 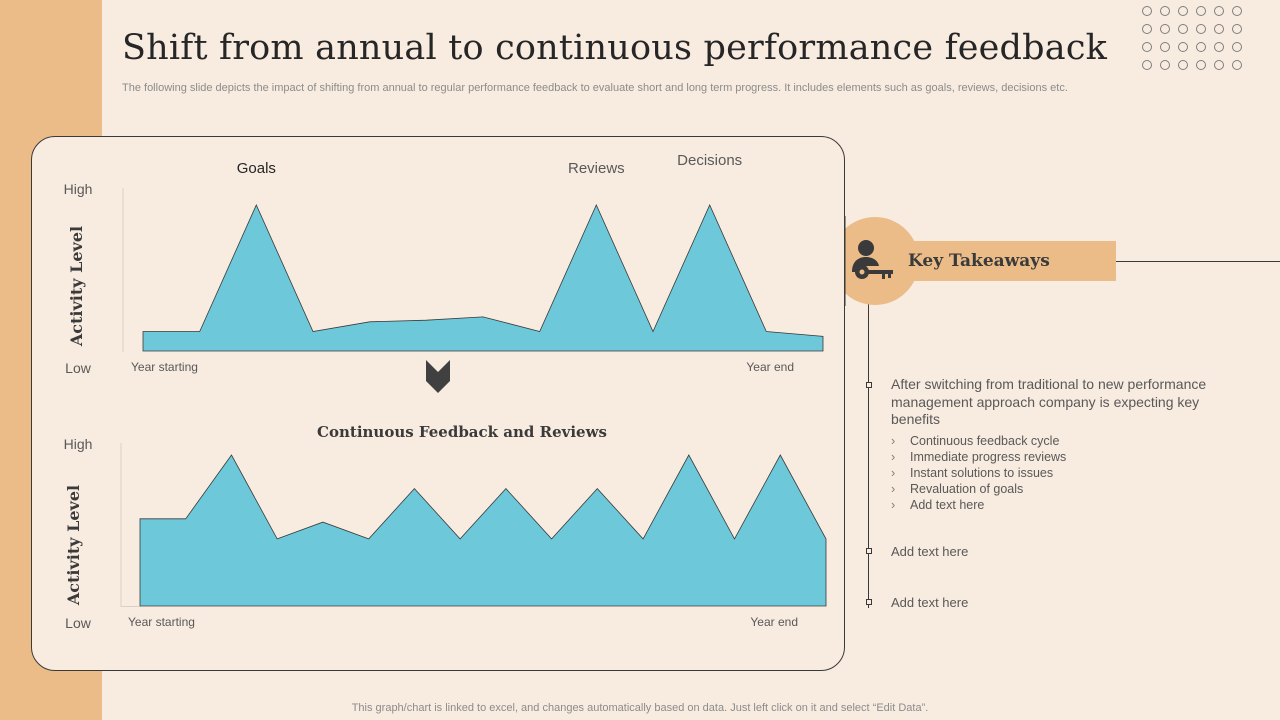 I want to click on list-item: › Add text here, so click(x=938, y=505).